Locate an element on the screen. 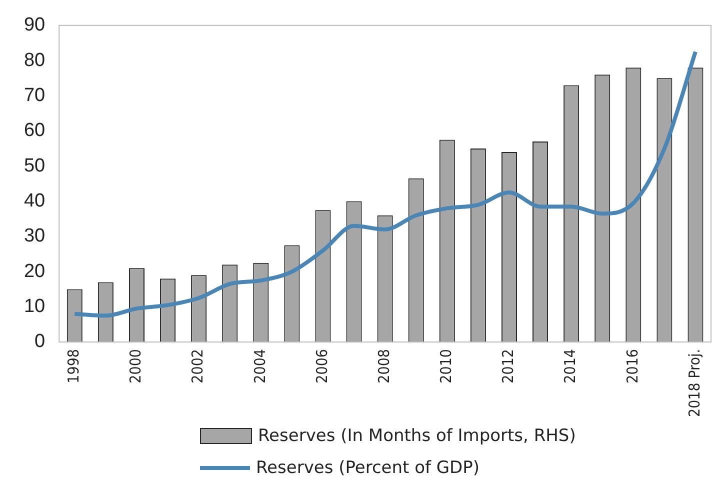 The height and width of the screenshot is (494, 719). x-tick-label: 2000 is located at coordinates (135, 366).